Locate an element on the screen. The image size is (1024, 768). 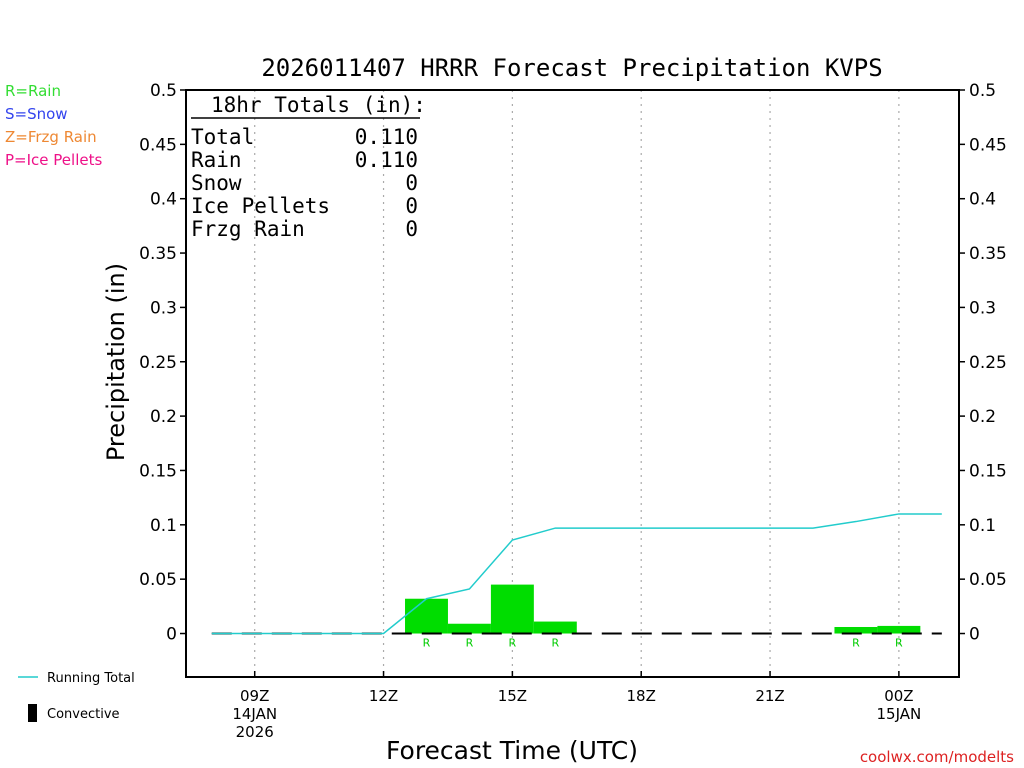
y-tick-label-right: 0.25 is located at coordinates (988, 363).